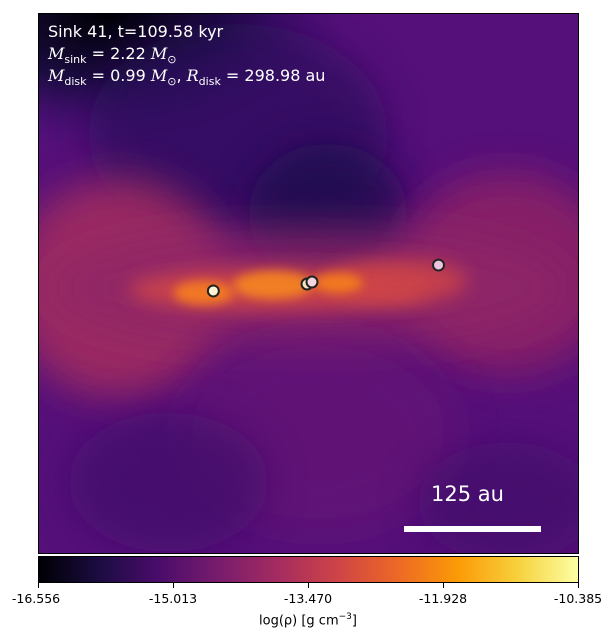 Image resolution: width=616 pixels, height=644 pixels. What do you see at coordinates (36, 598) in the screenshot?
I see `colorbar-tick-label: -16.556` at bounding box center [36, 598].